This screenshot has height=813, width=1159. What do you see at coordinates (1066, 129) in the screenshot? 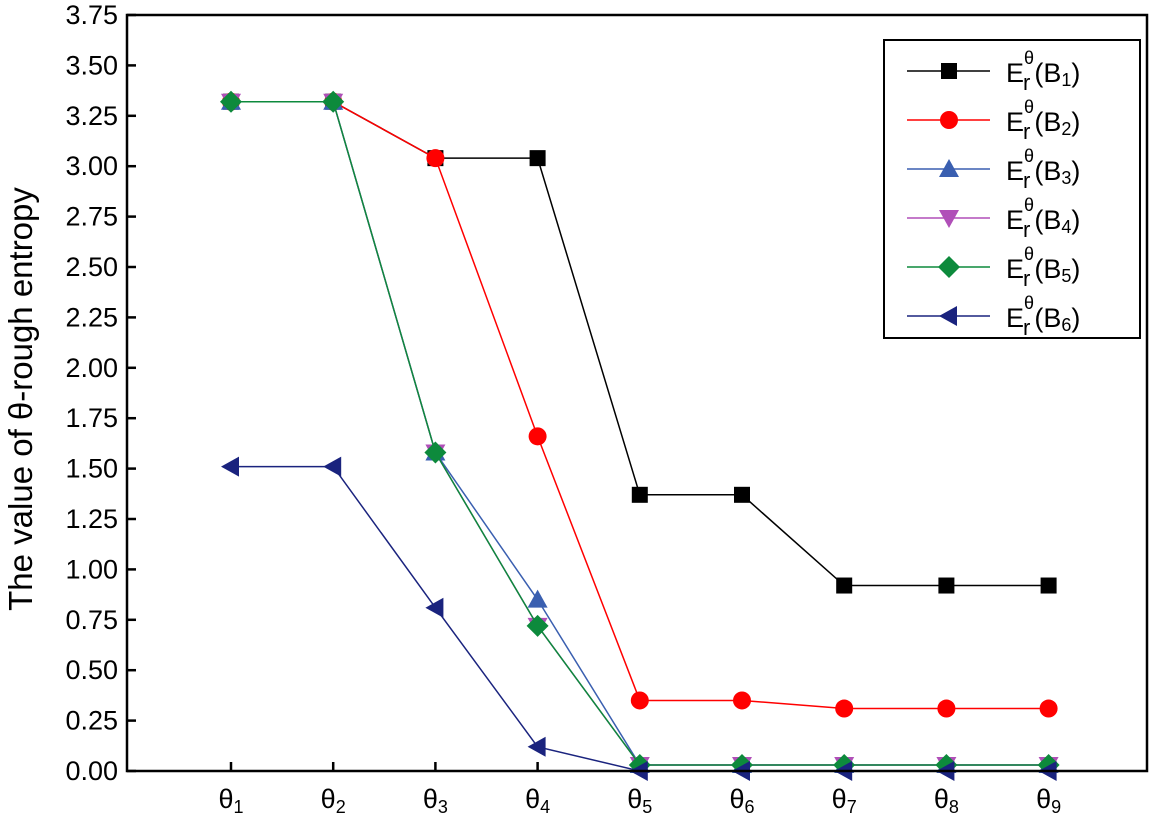
I see `legend-label-index: 2` at bounding box center [1066, 129].